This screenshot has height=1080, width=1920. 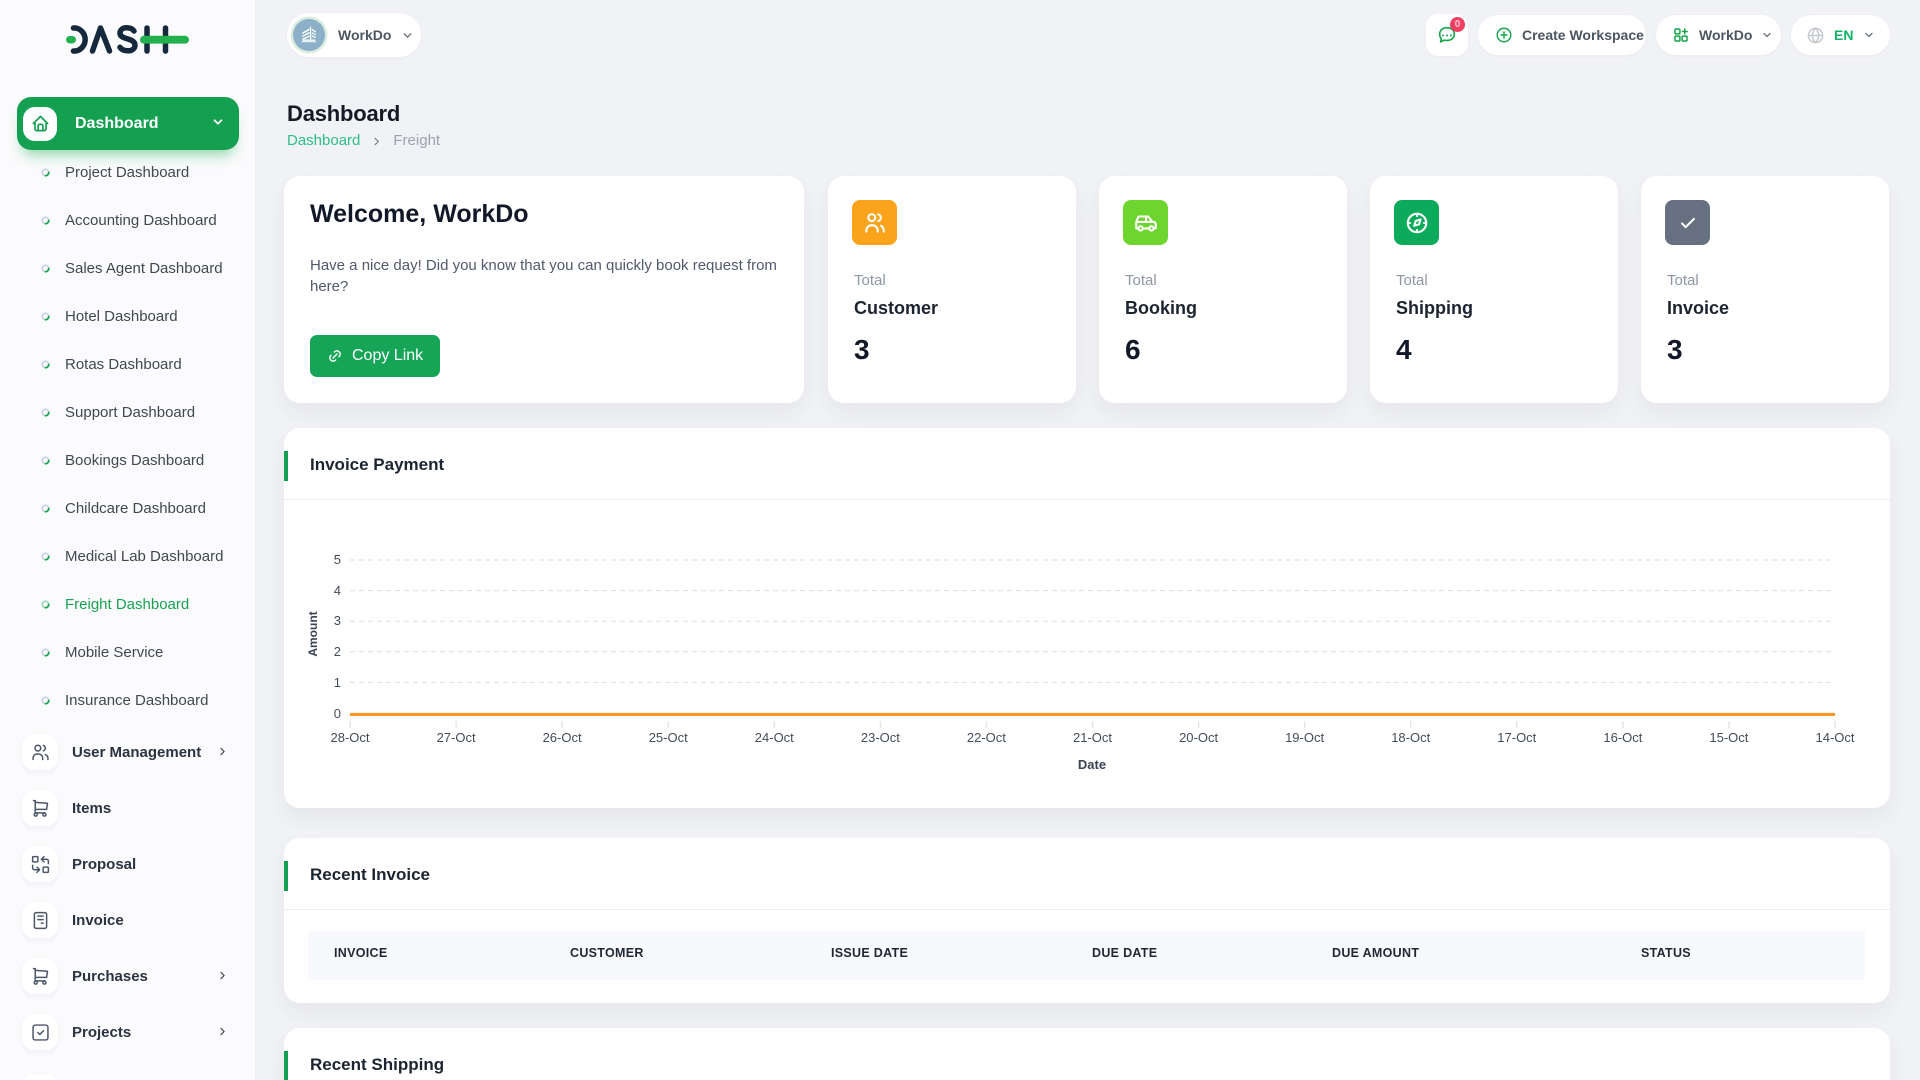 What do you see at coordinates (1516, 737) in the screenshot?
I see `svg-text: 17-Oct` at bounding box center [1516, 737].